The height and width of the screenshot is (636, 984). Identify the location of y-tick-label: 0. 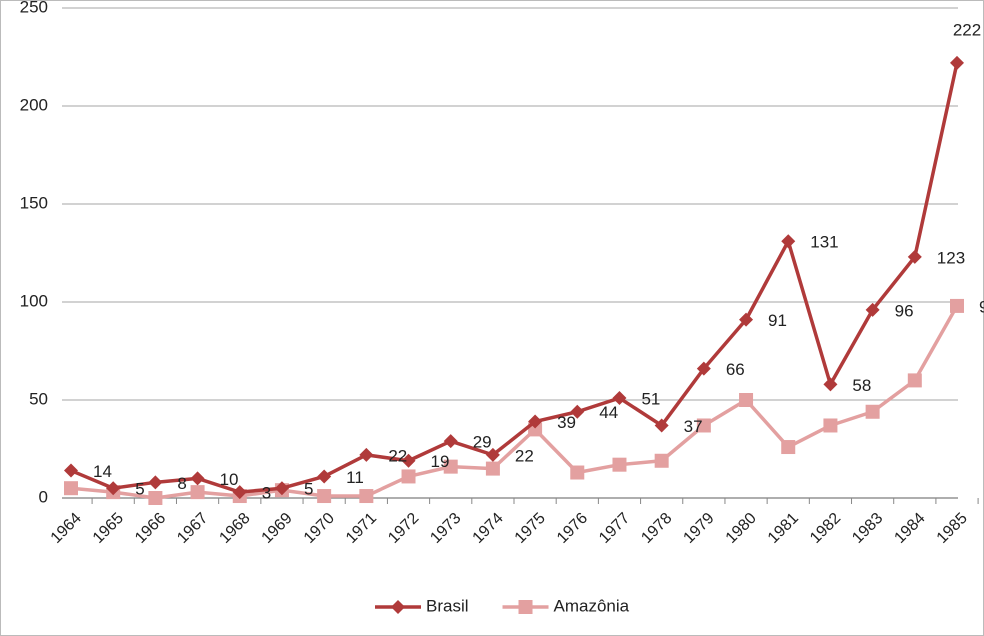
(43, 496).